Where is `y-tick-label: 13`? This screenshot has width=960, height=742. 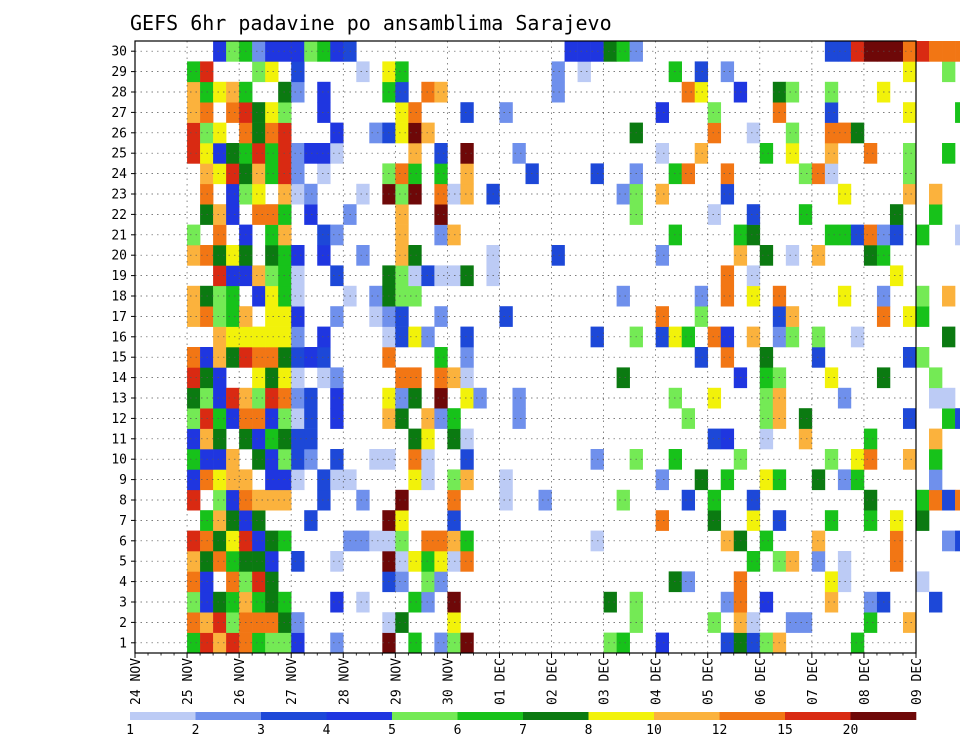
y-tick-label: 13 is located at coordinates (119, 399).